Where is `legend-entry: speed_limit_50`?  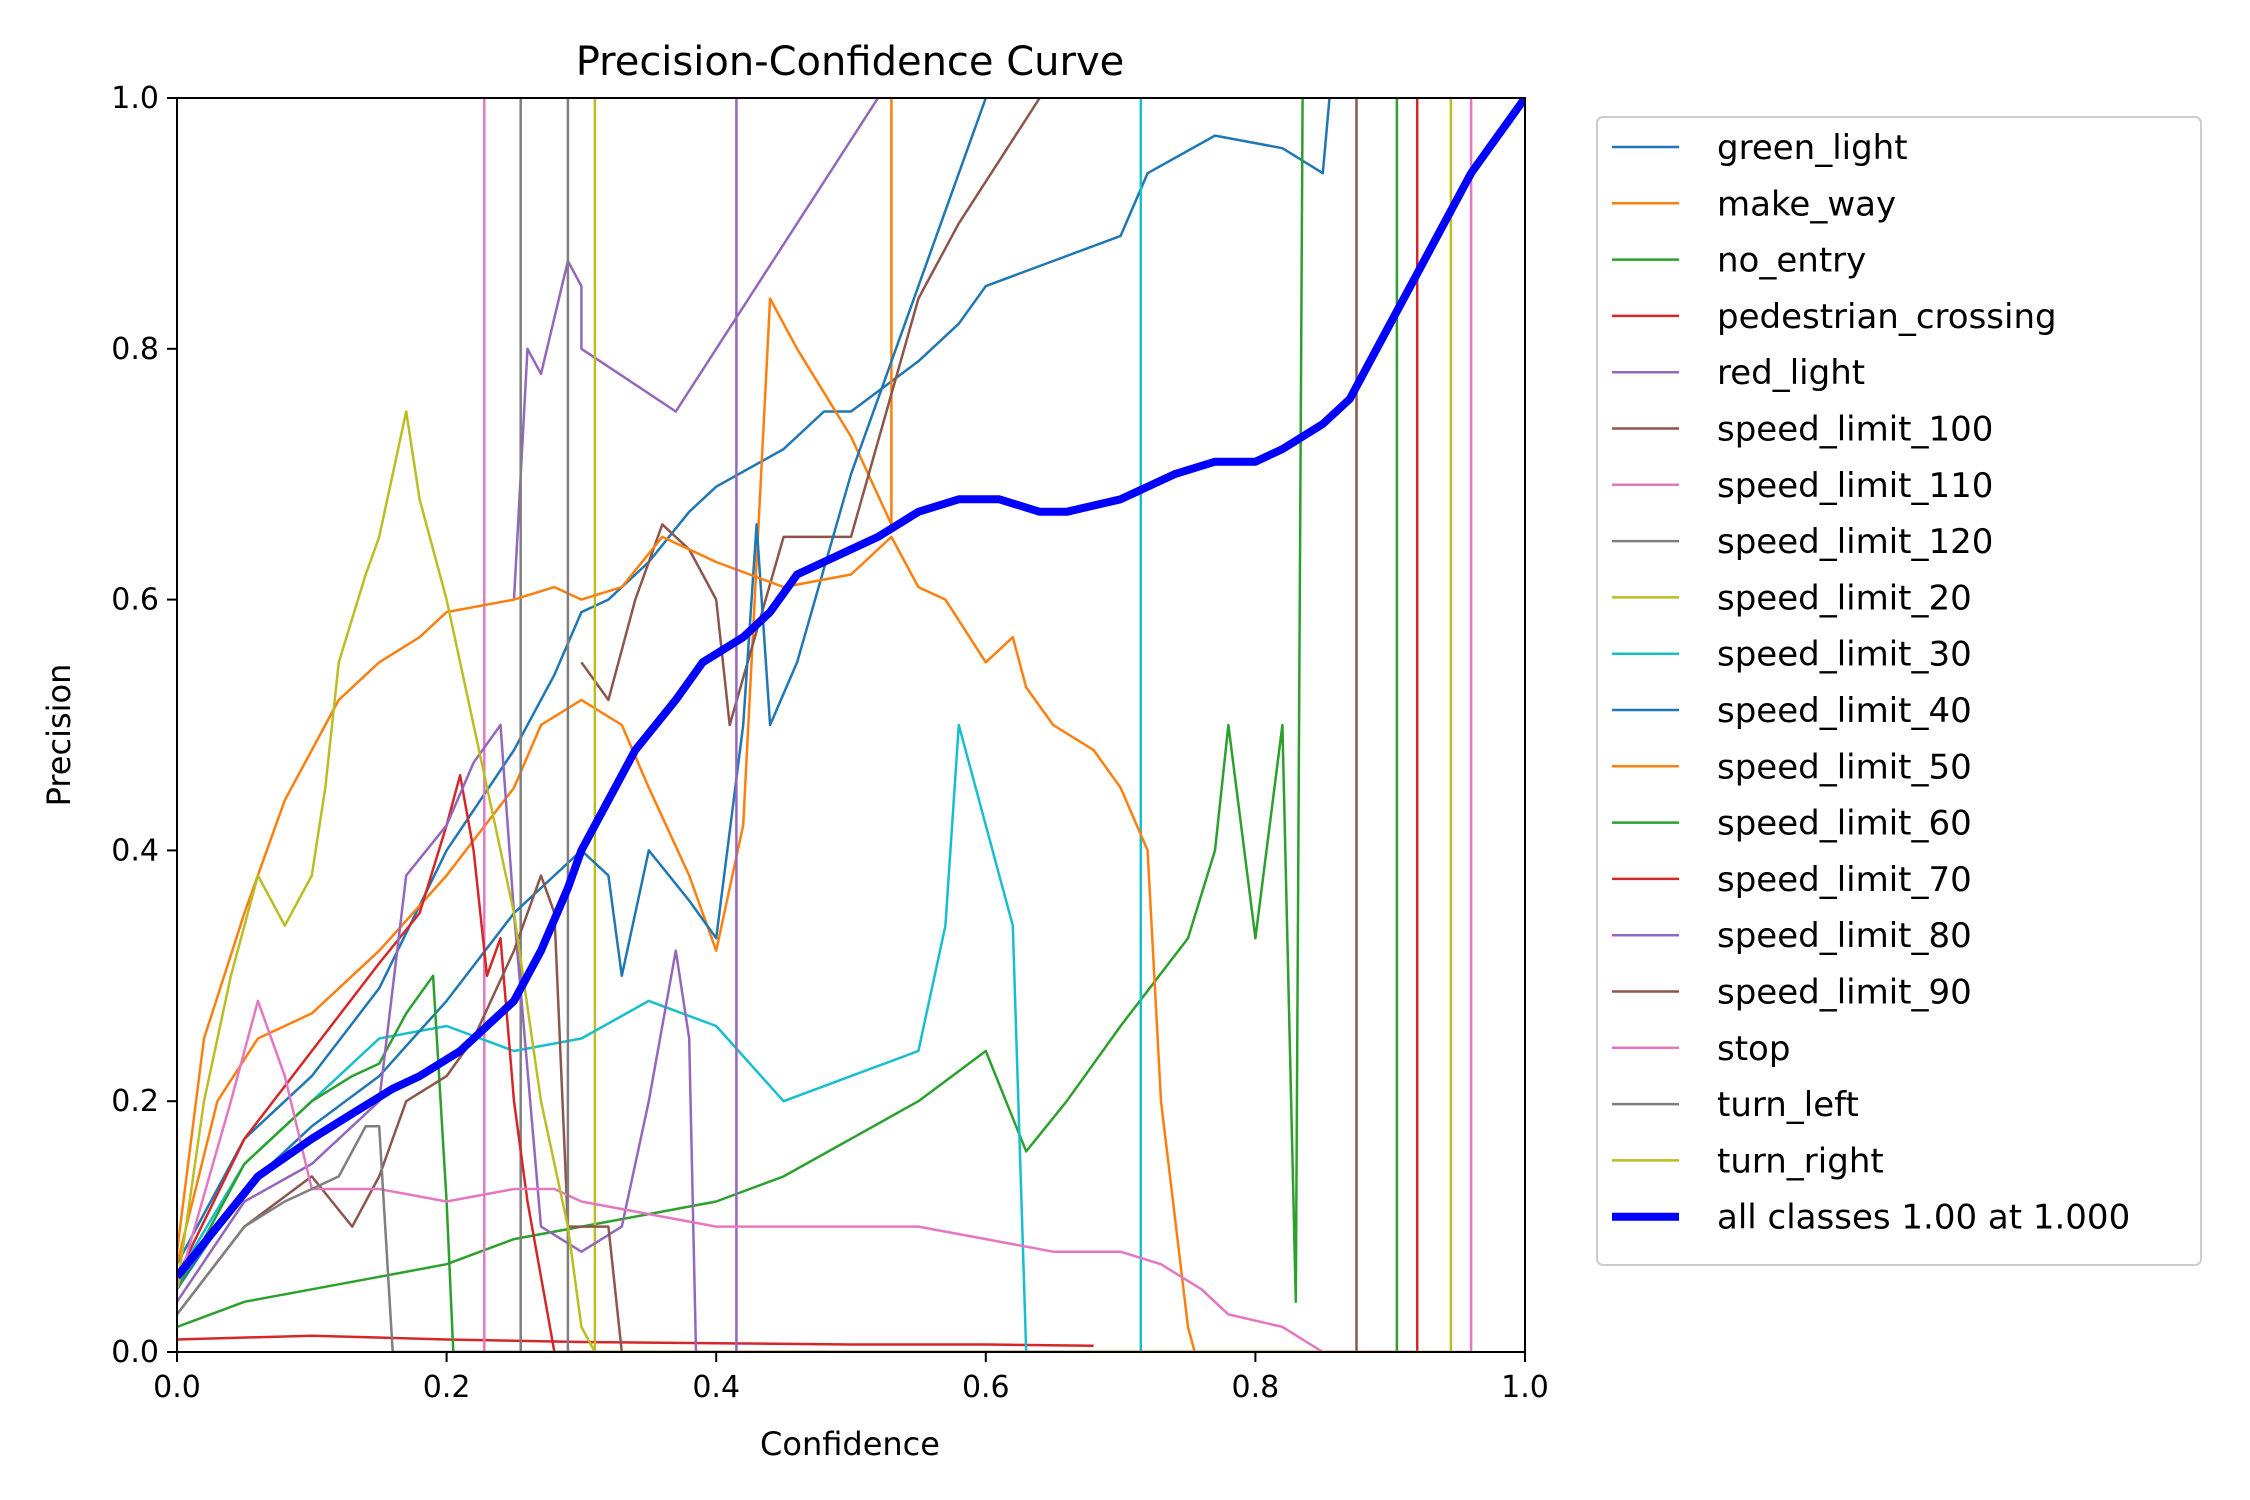 legend-entry: speed_limit_50 is located at coordinates (1844, 767).